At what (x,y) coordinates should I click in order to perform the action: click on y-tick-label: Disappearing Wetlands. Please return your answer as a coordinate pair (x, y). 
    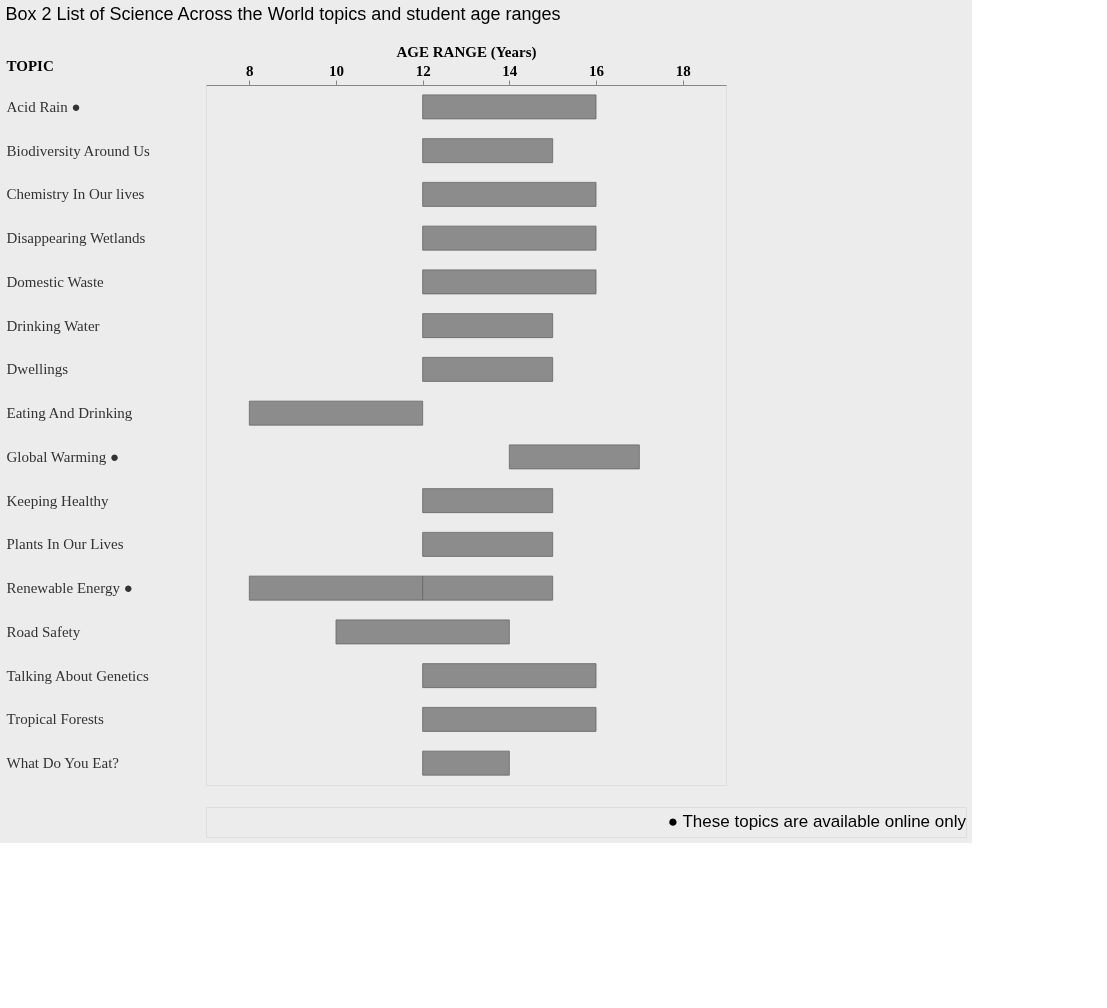
    Looking at the image, I should click on (76, 238).